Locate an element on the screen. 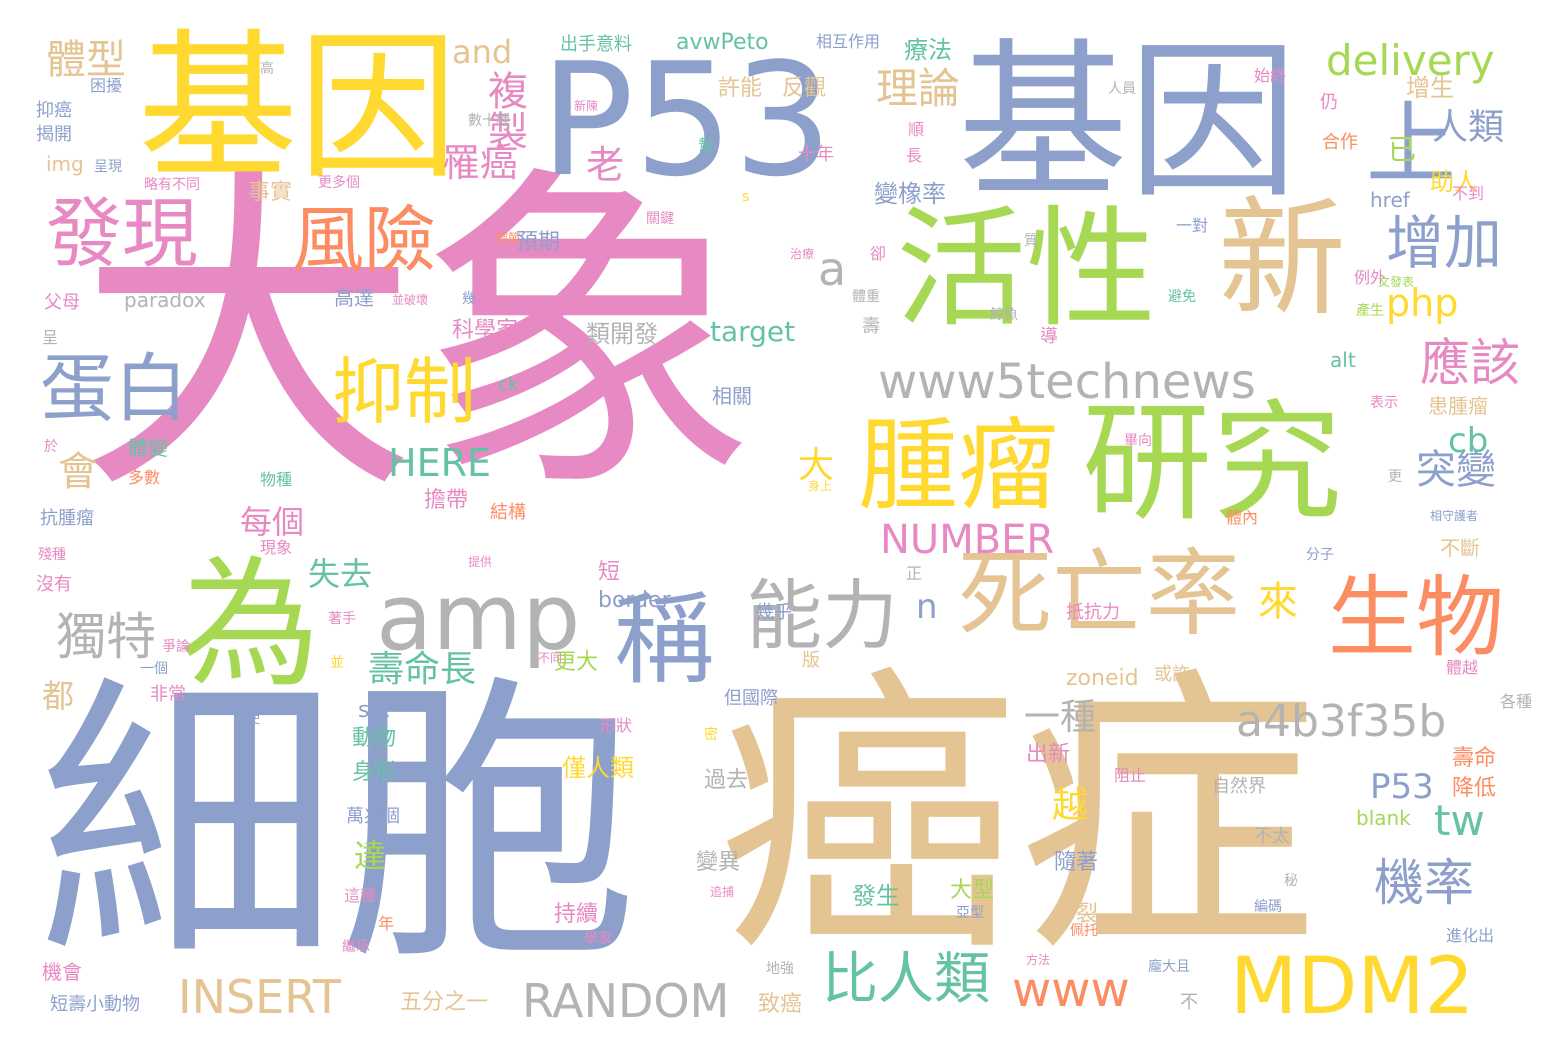 Image resolution: width=1548 pixels, height=1052 pixels. word-version: 版 is located at coordinates (811, 660).